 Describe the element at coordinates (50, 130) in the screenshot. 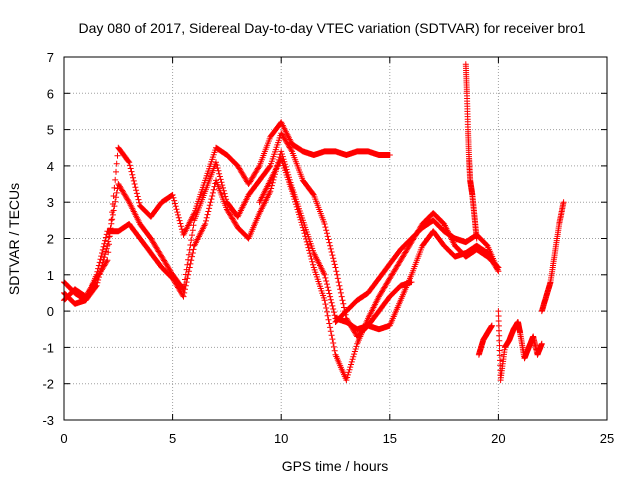

I see `y-tick-label: 5` at that location.